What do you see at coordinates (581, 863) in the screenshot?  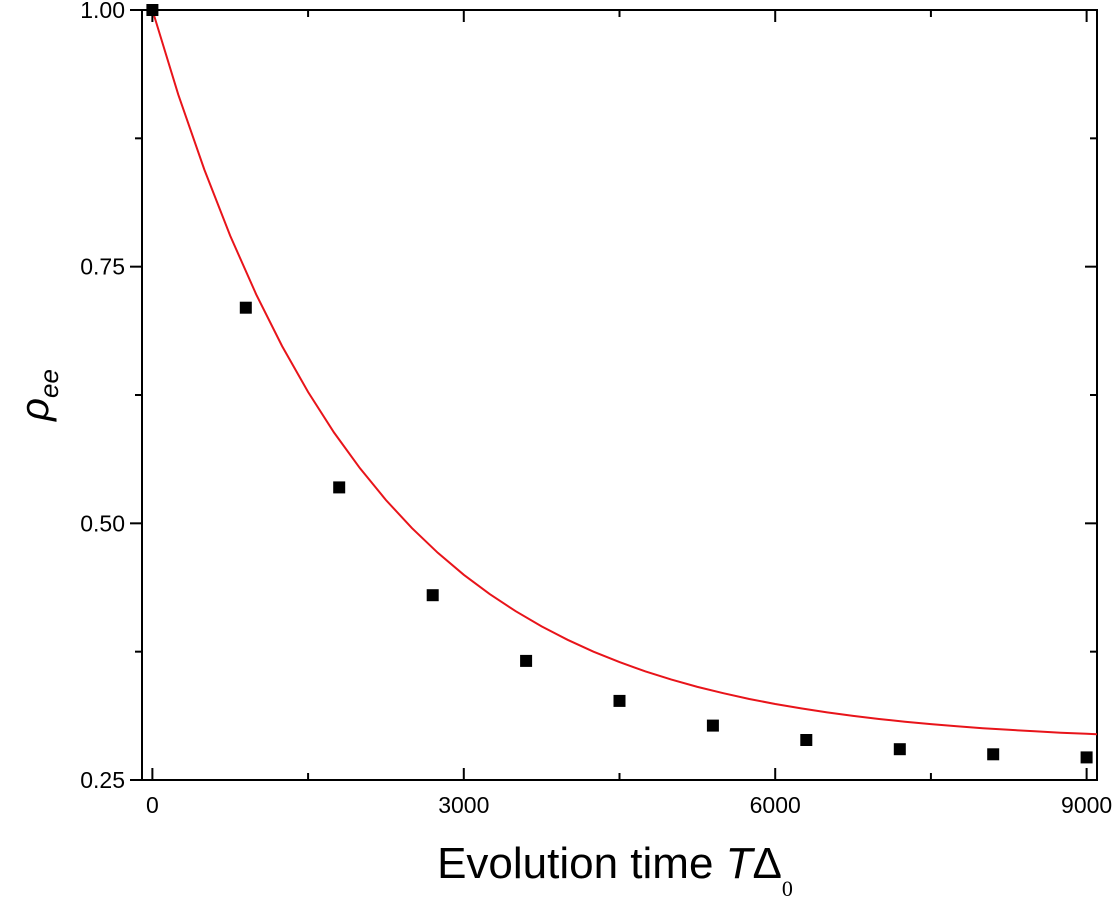 I see `x-axis-title-text: Evolution time` at bounding box center [581, 863].